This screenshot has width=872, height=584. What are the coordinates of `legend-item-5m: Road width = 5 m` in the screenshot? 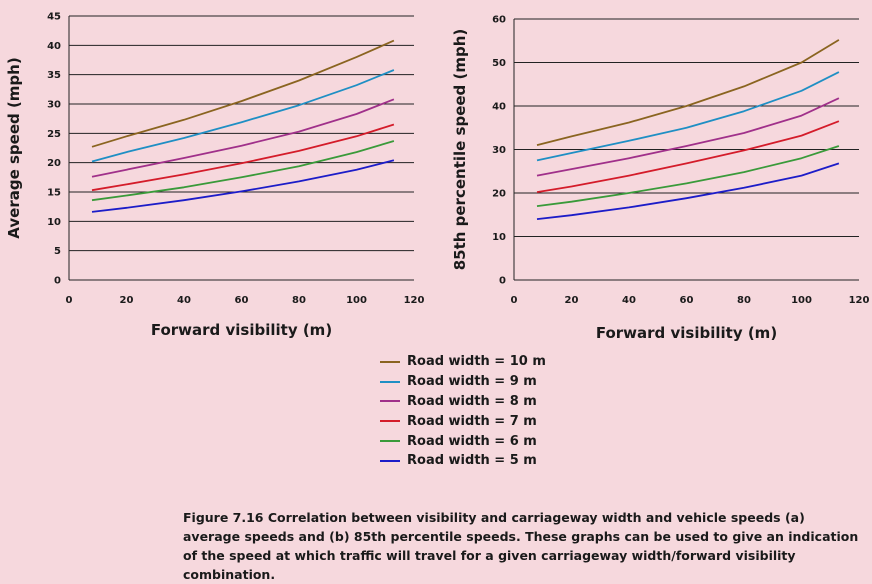 It's located at (463, 461).